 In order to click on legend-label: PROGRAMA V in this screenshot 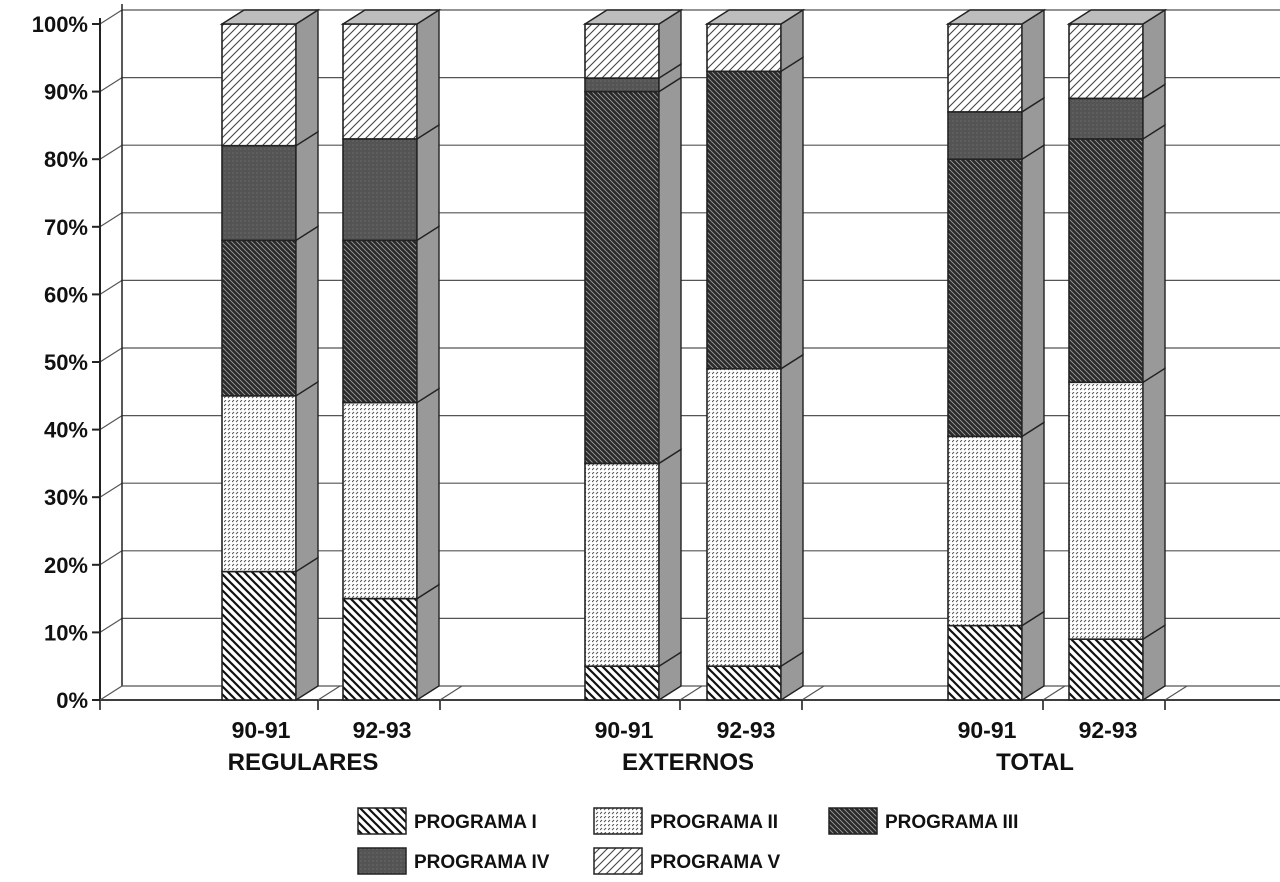, I will do `click(715, 862)`.